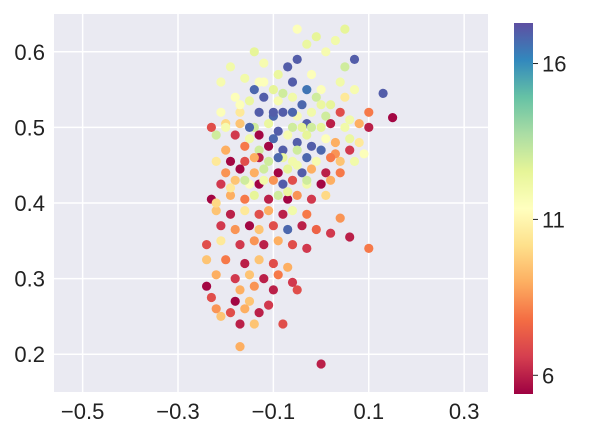 The width and height of the screenshot is (598, 431). I want to click on y-tick-label: 0.4, so click(29, 203).